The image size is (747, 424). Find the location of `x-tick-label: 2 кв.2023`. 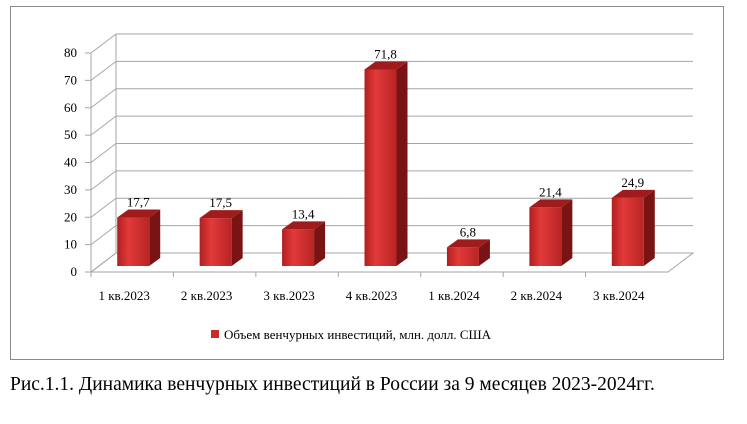

x-tick-label: 2 кв.2023 is located at coordinates (206, 295).